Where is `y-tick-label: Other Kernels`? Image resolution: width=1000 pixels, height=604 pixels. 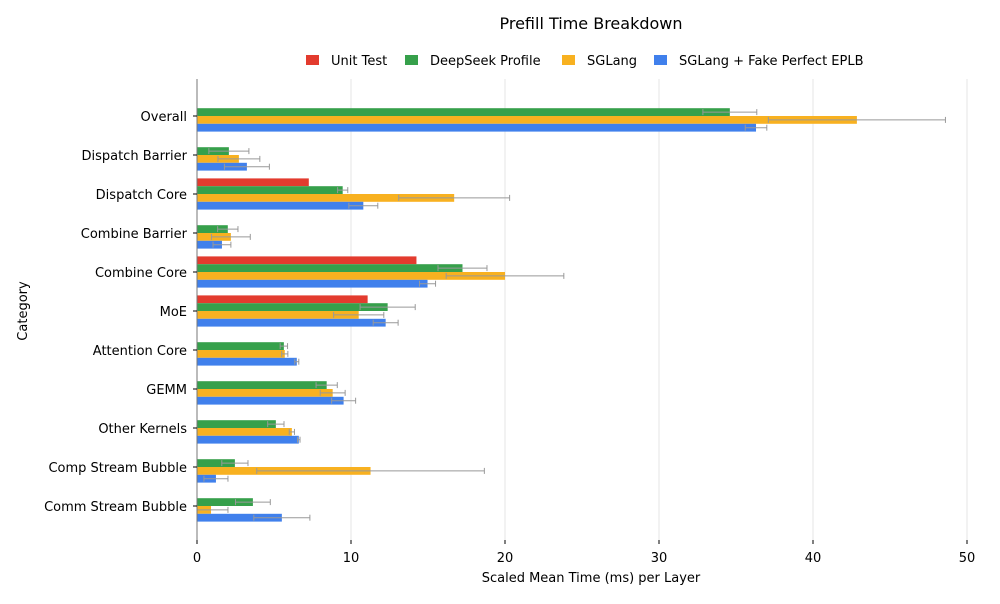
y-tick-label: Other Kernels is located at coordinates (142, 429).